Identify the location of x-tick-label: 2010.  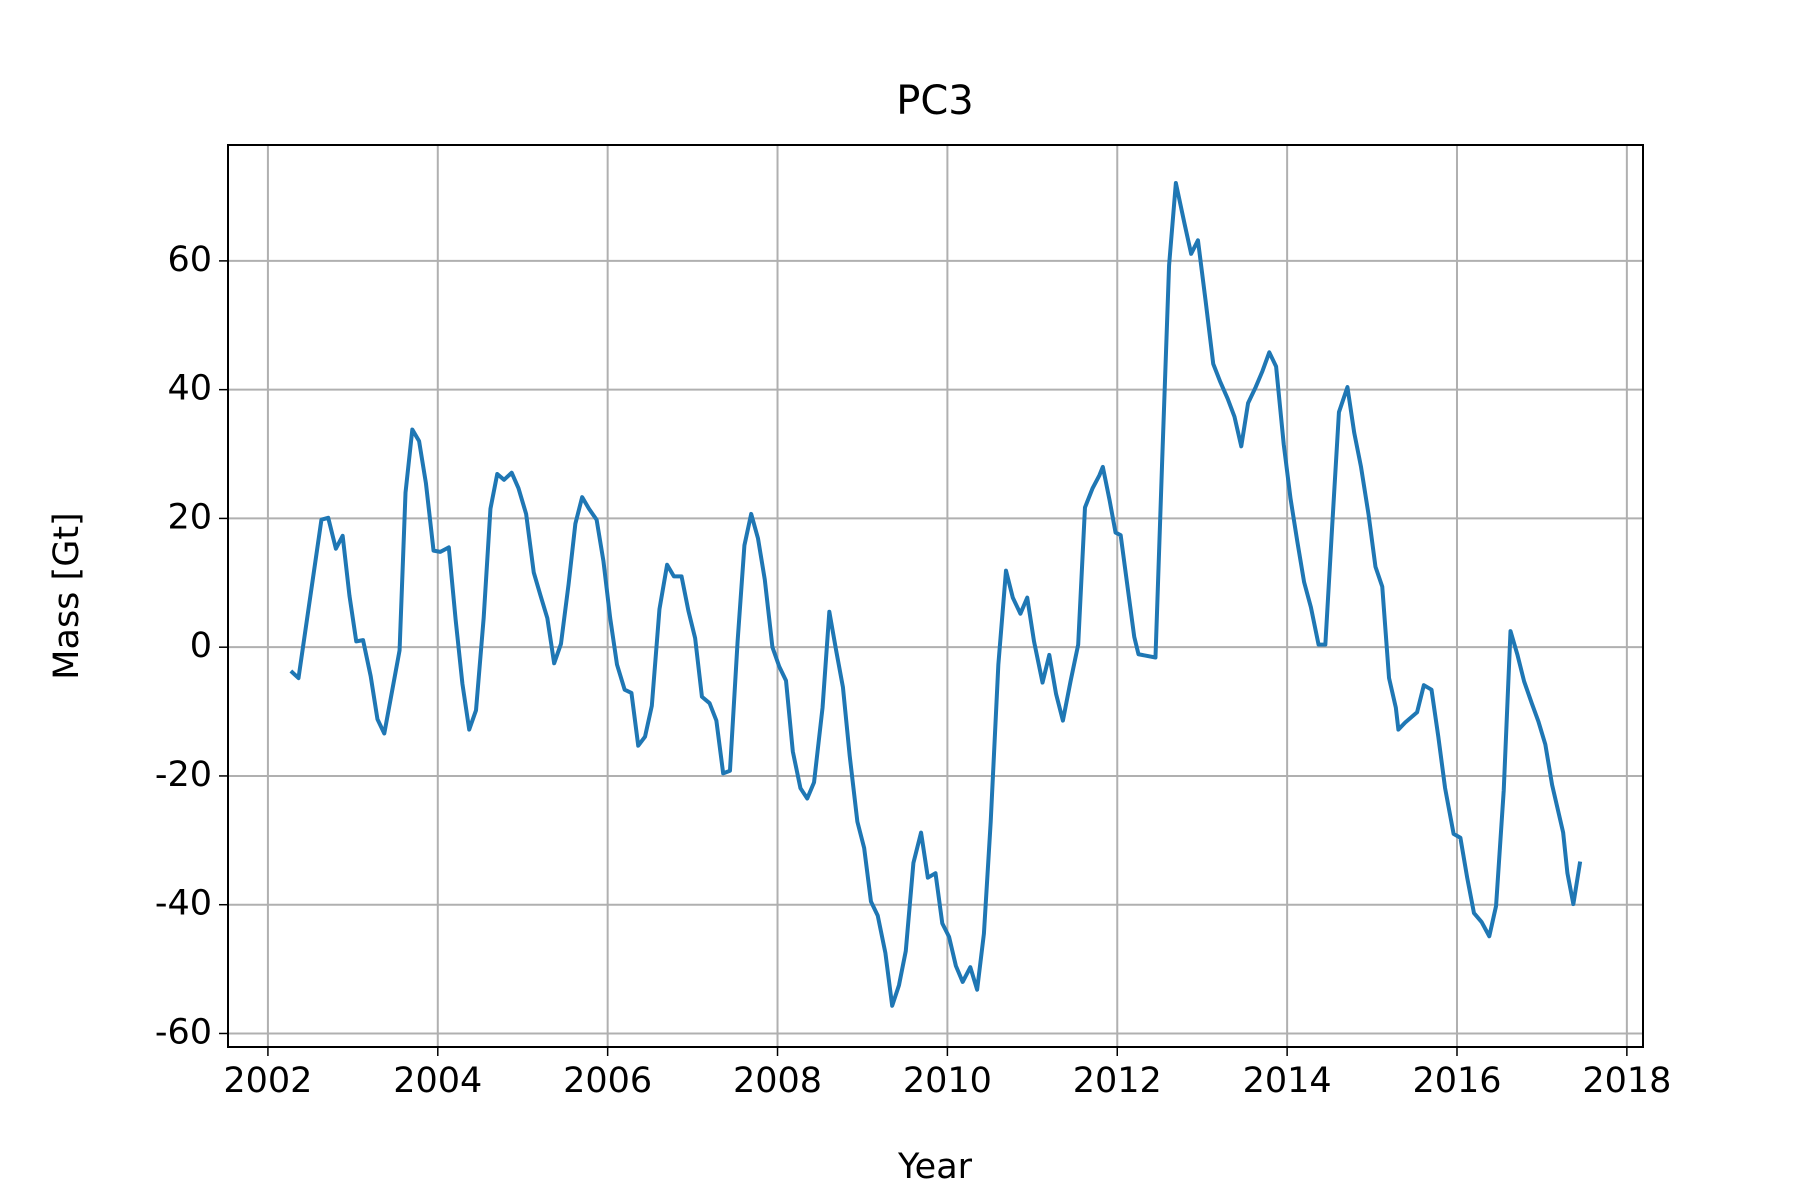
(947, 1081).